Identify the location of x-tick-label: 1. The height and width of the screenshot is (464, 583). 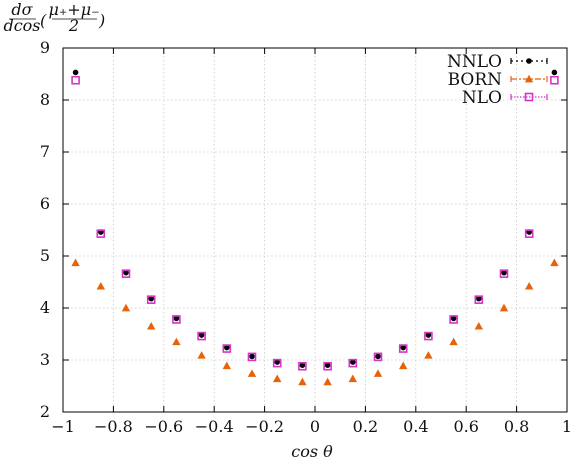
(567, 426).